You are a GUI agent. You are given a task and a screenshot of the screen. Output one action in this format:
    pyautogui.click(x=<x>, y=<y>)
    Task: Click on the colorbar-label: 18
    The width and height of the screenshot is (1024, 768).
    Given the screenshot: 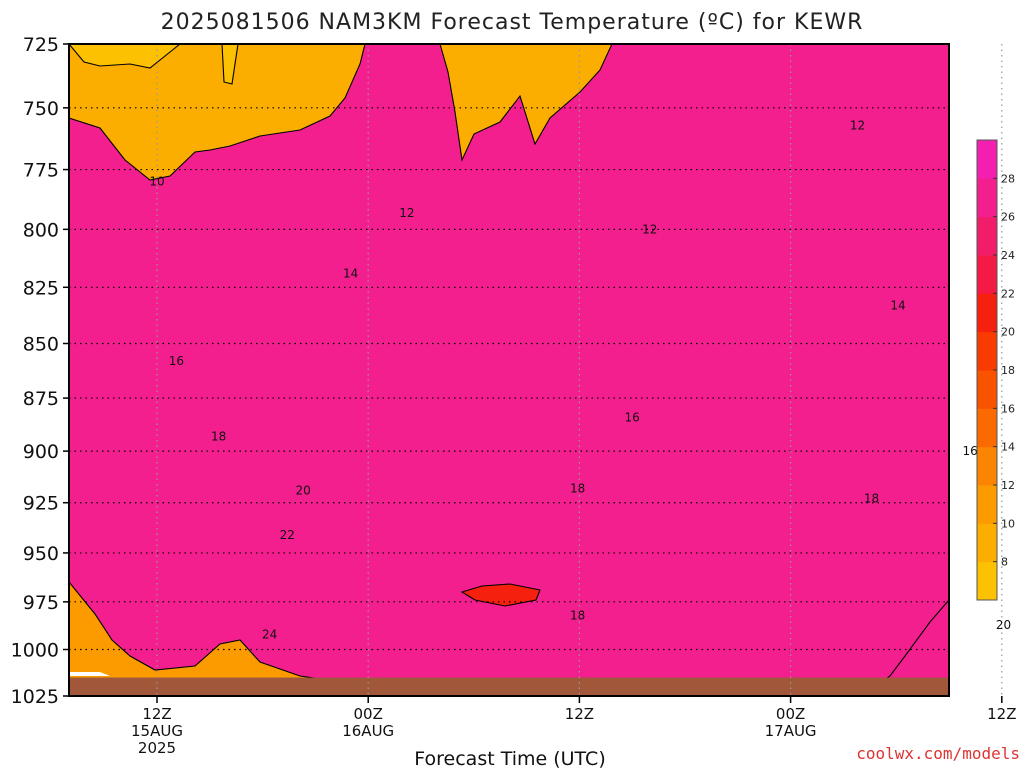 What is the action you would take?
    pyautogui.click(x=1008, y=370)
    